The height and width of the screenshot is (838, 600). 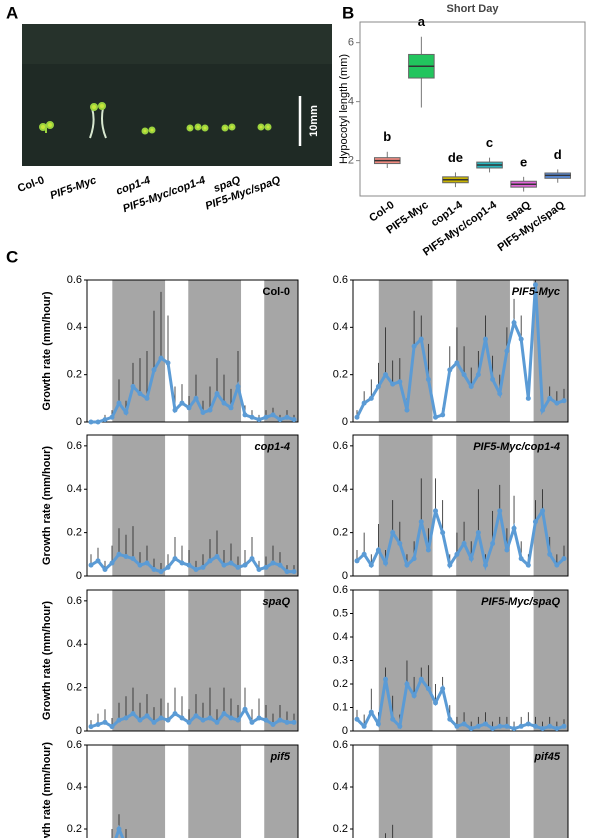 I want to click on significance-letter: a, so click(x=422, y=21).